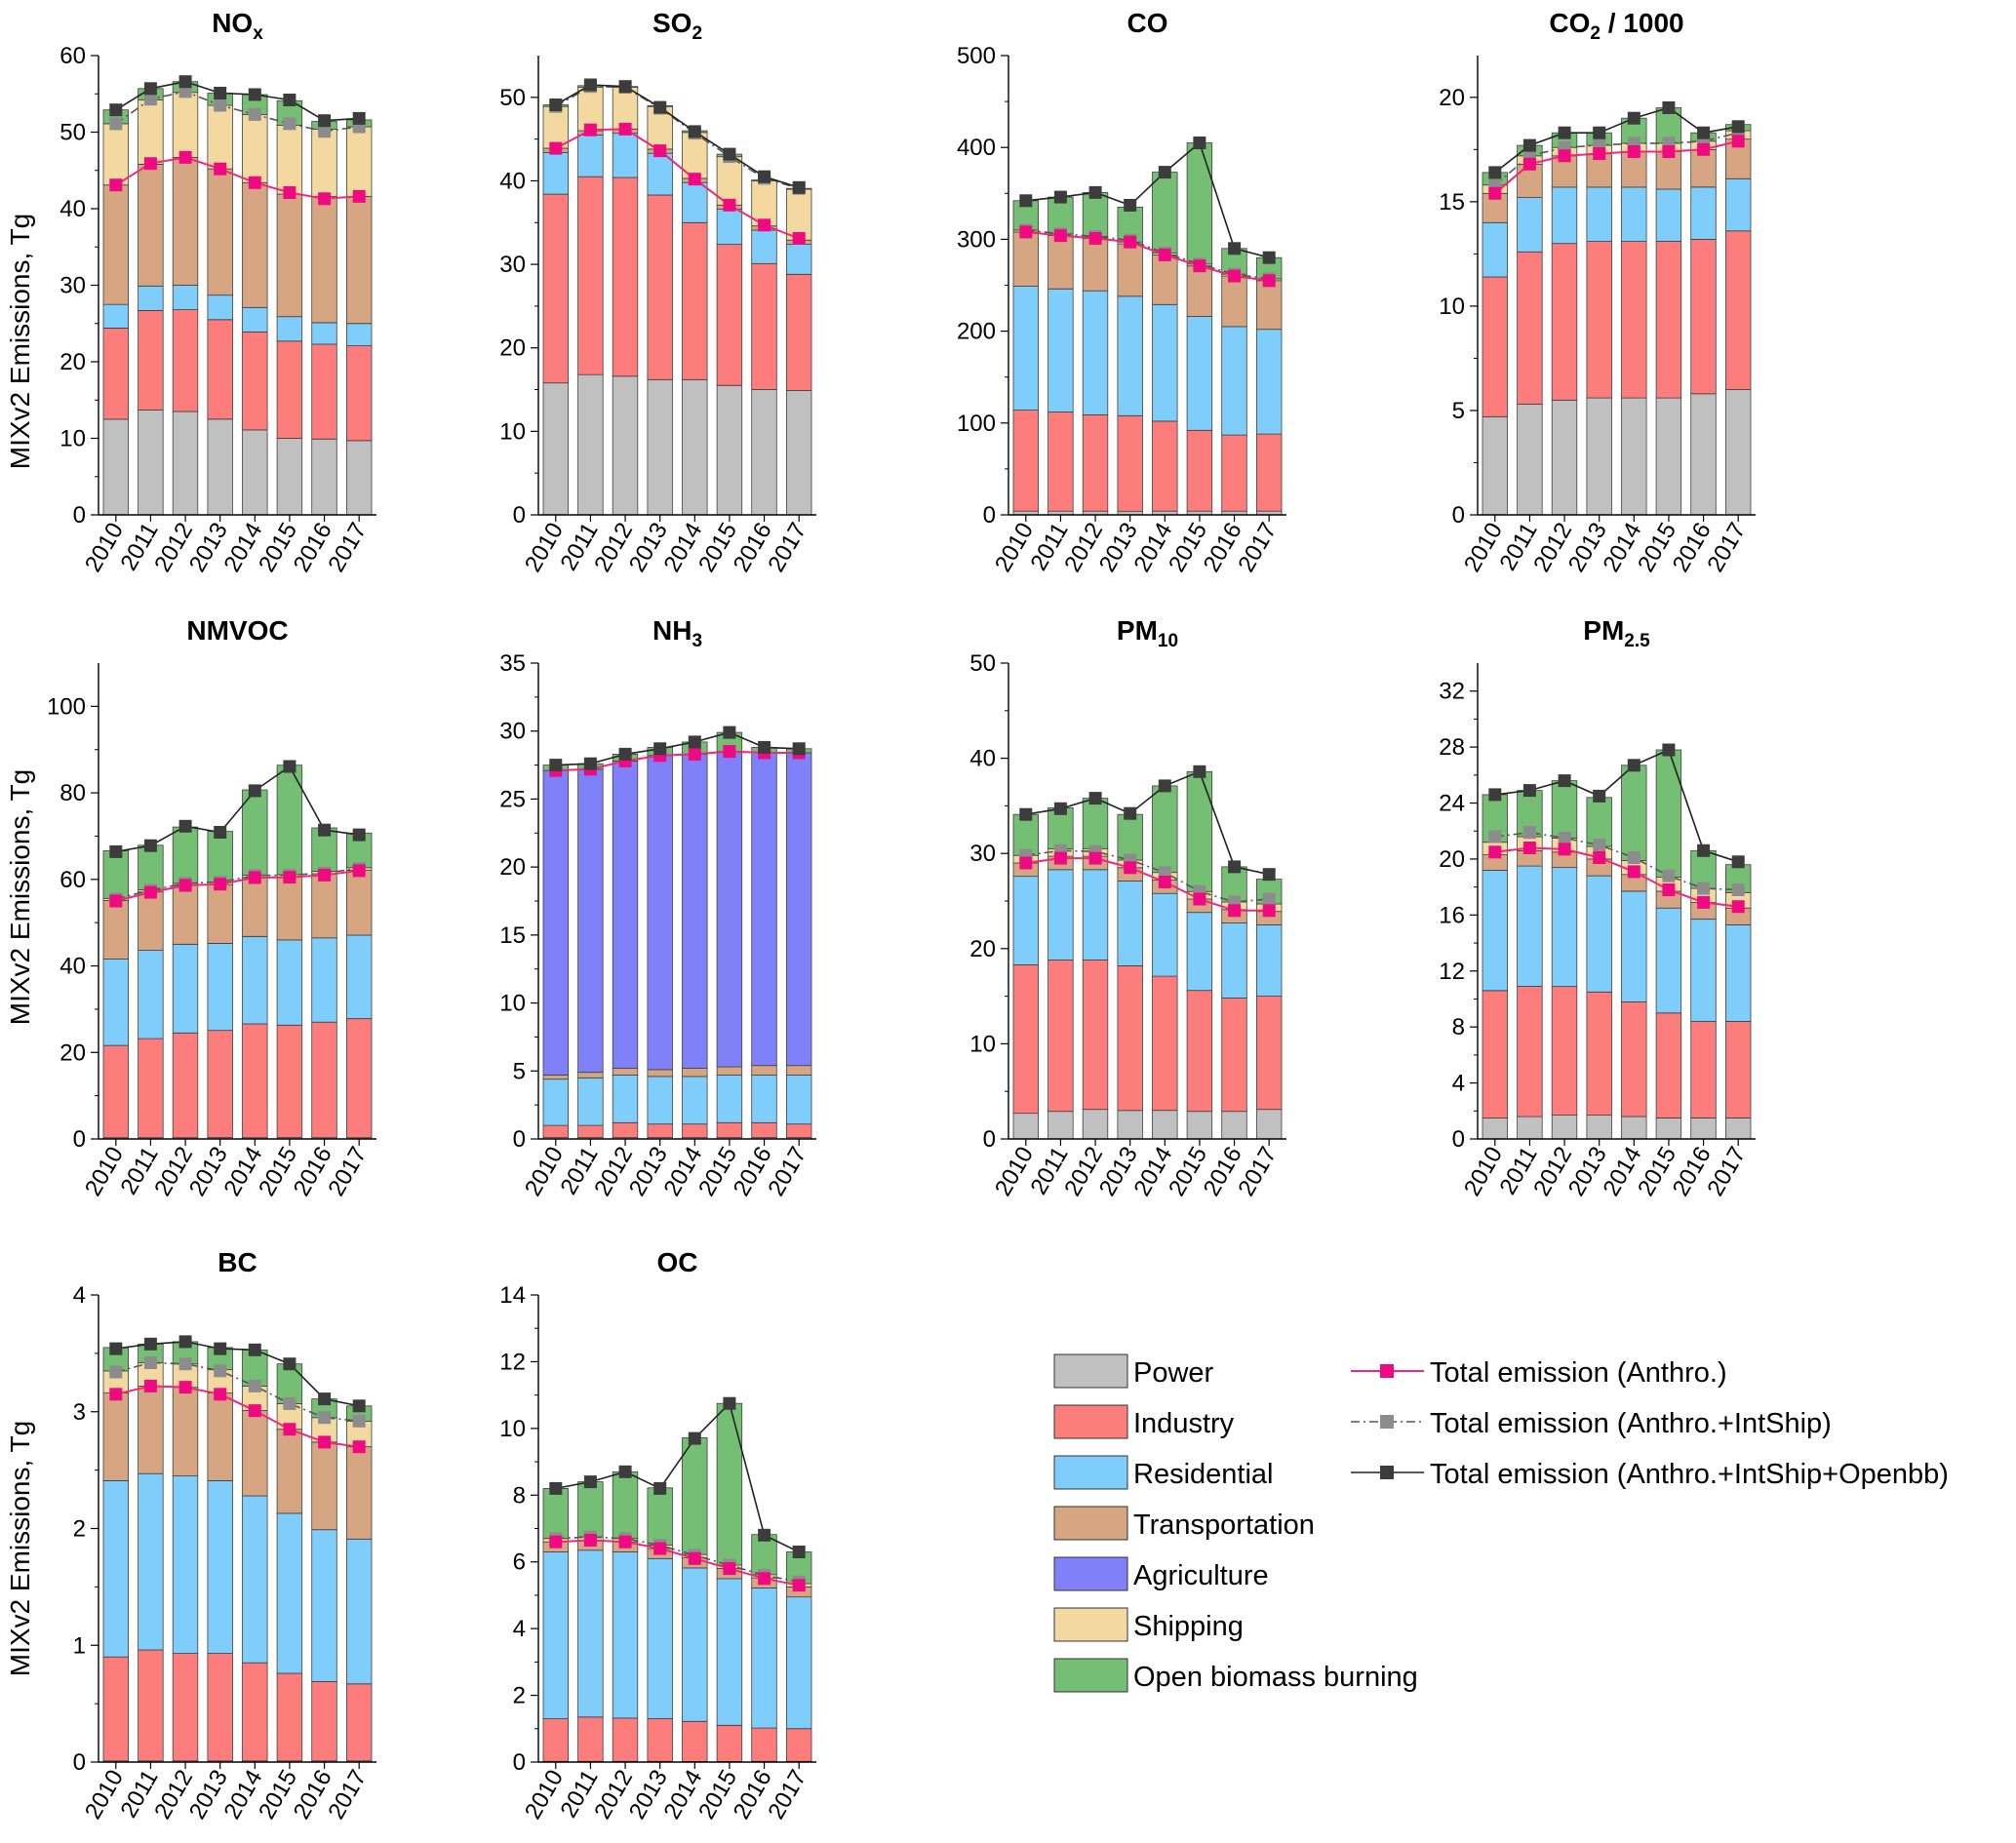 This screenshot has width=2016, height=1843. I want to click on y-tick-label: 30, so click(513, 732).